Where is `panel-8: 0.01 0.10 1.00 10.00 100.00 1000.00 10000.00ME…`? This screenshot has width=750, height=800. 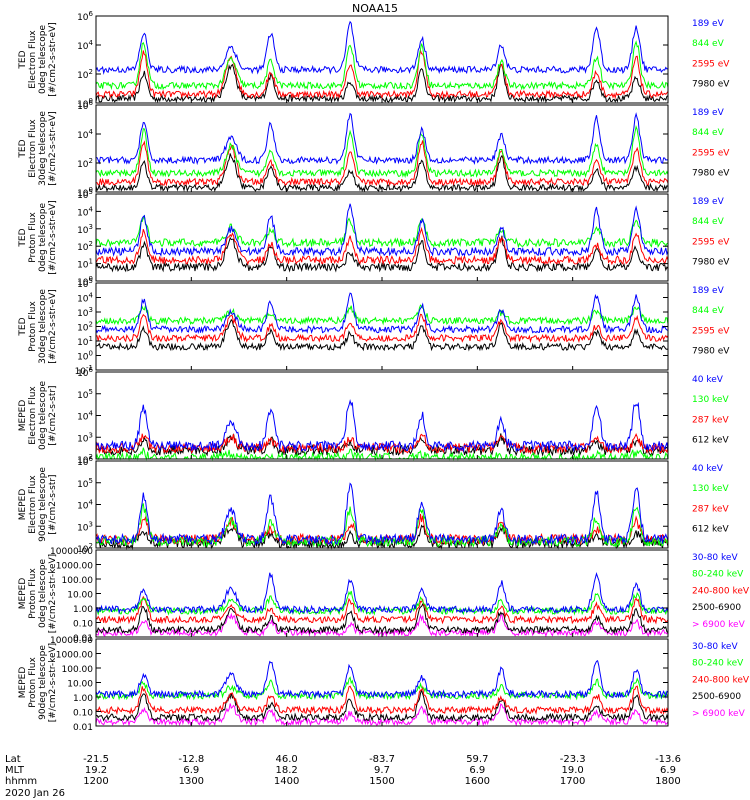
panel-8: 0.01 0.10 1.00 10.00 100.00 1000.00 10000.00ME… is located at coordinates (384, 684).